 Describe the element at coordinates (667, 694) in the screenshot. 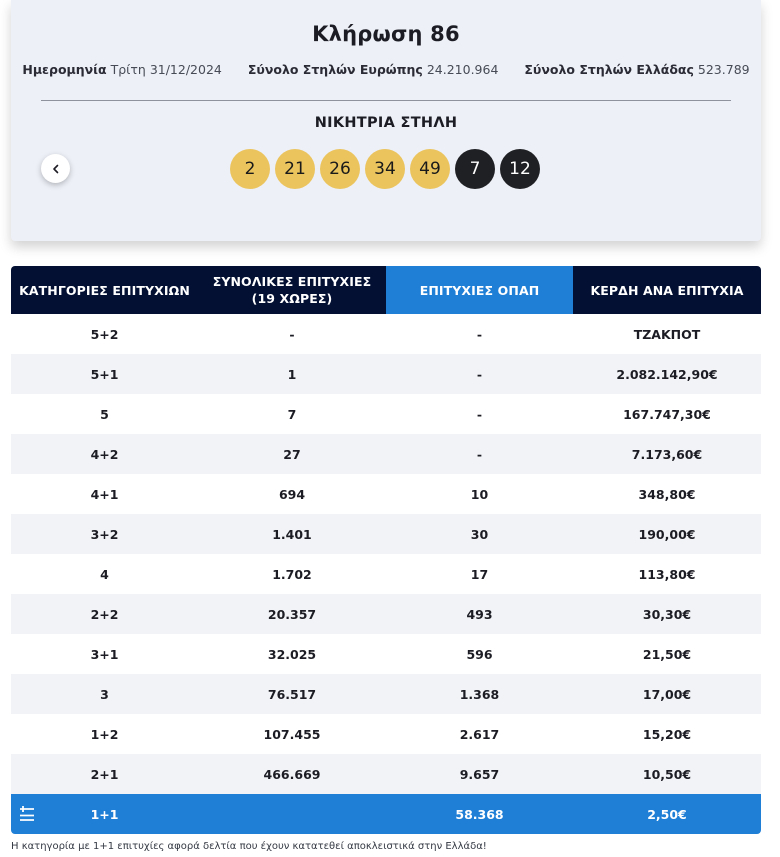

I see `row-prize: 17,00€` at that location.